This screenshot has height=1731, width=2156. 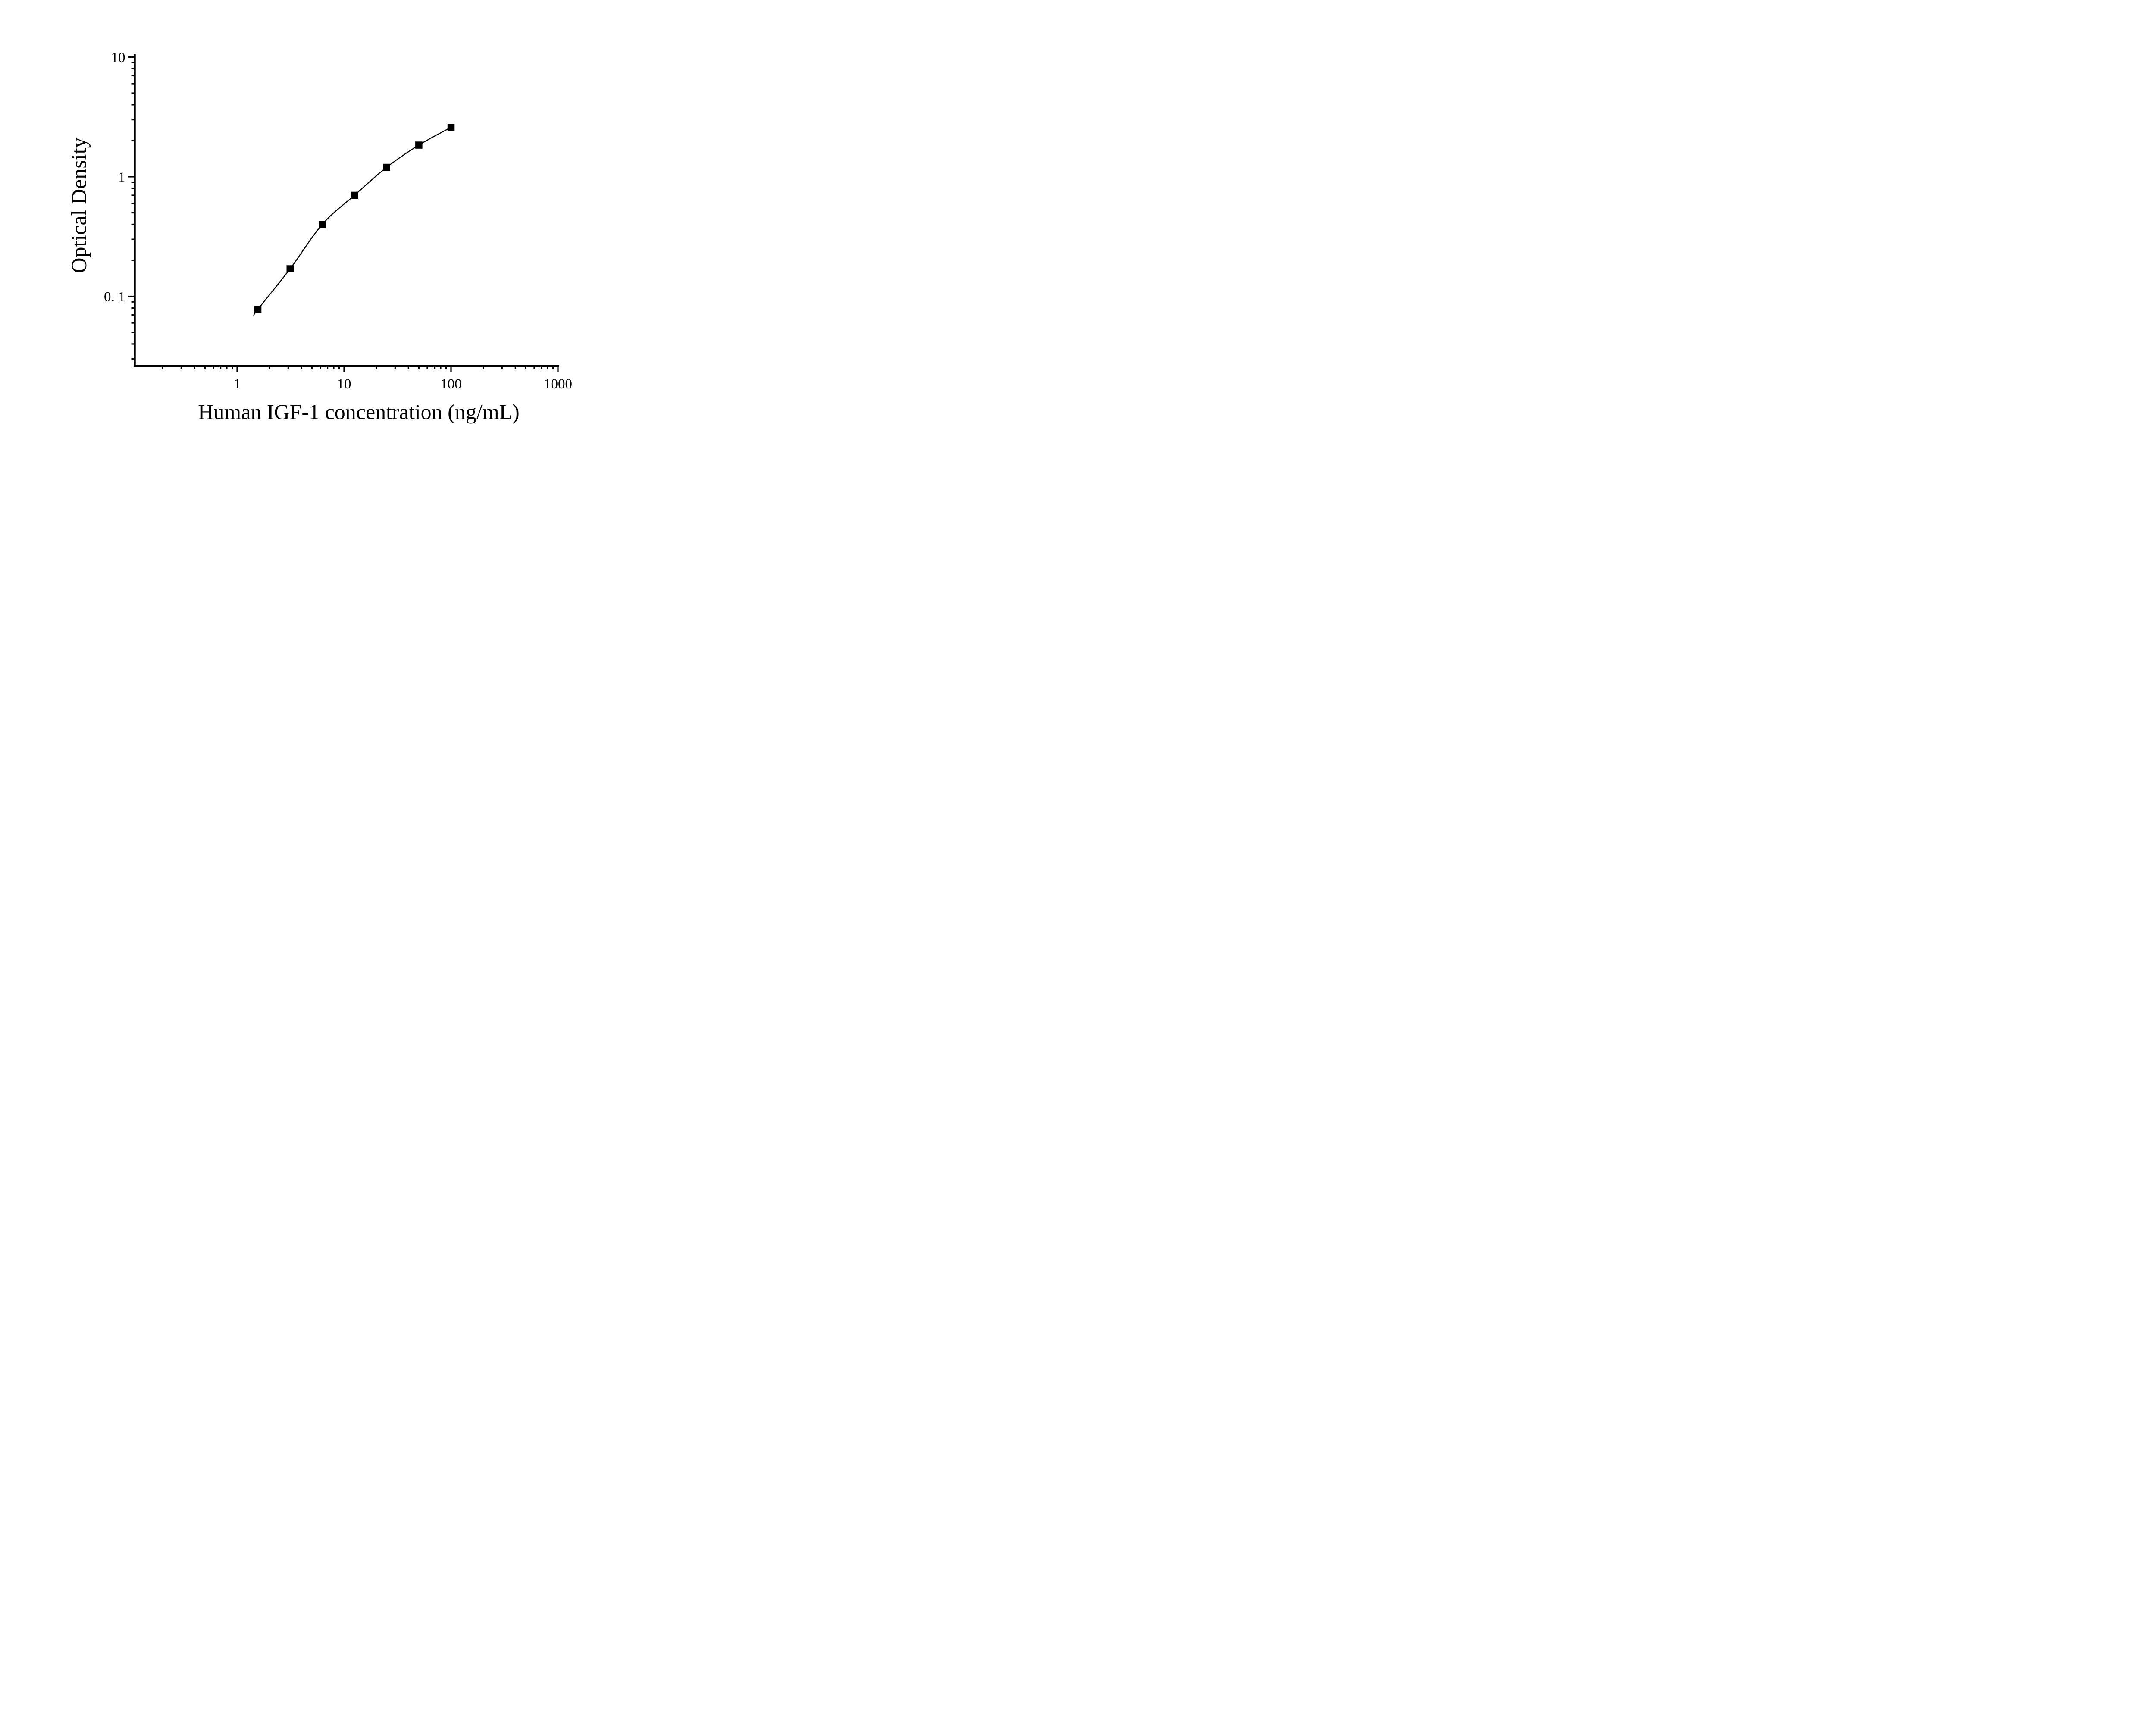 What do you see at coordinates (79, 205) in the screenshot?
I see `y-axis-title: Optical Density` at bounding box center [79, 205].